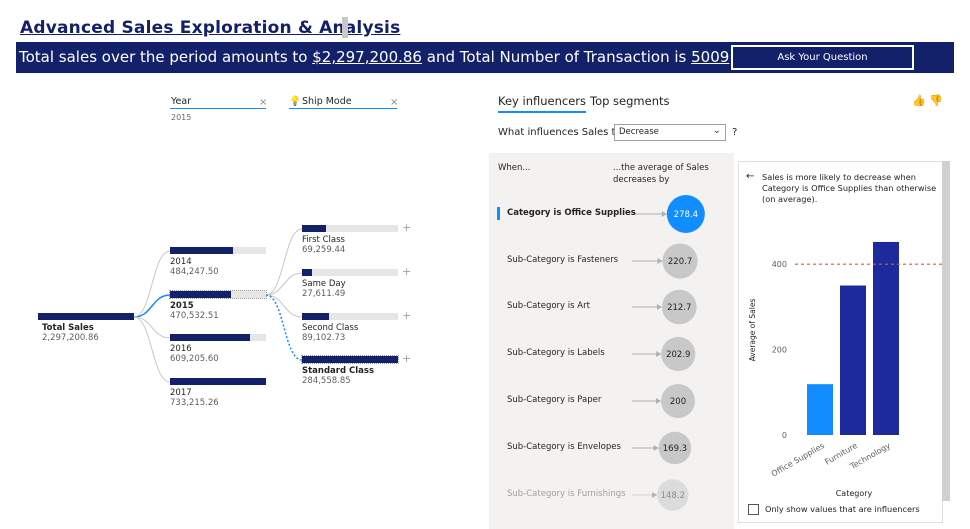 The height and width of the screenshot is (529, 970). Describe the element at coordinates (284, 327) in the screenshot. I see `connector-2015-standard` at that location.